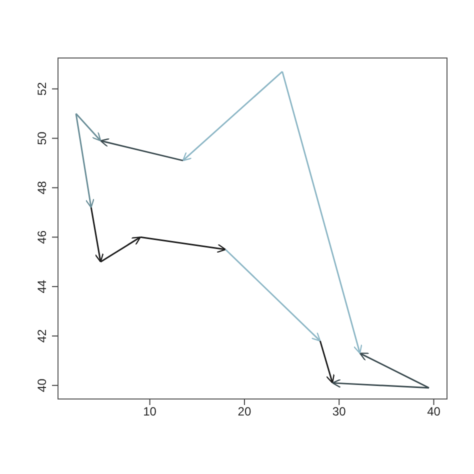  Describe the element at coordinates (42, 89) in the screenshot. I see `y-tick-label: 52` at that location.